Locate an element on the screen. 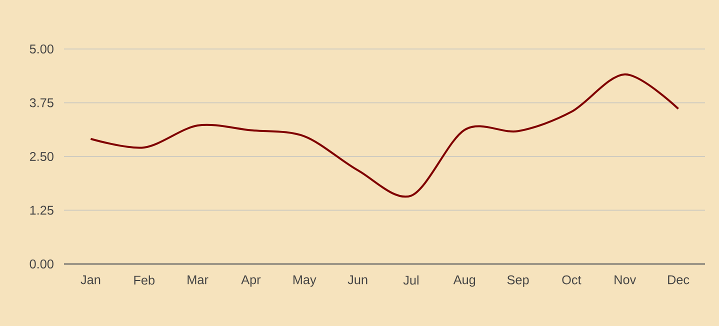 The width and height of the screenshot is (719, 326). x-tick-label: Aug is located at coordinates (464, 281).